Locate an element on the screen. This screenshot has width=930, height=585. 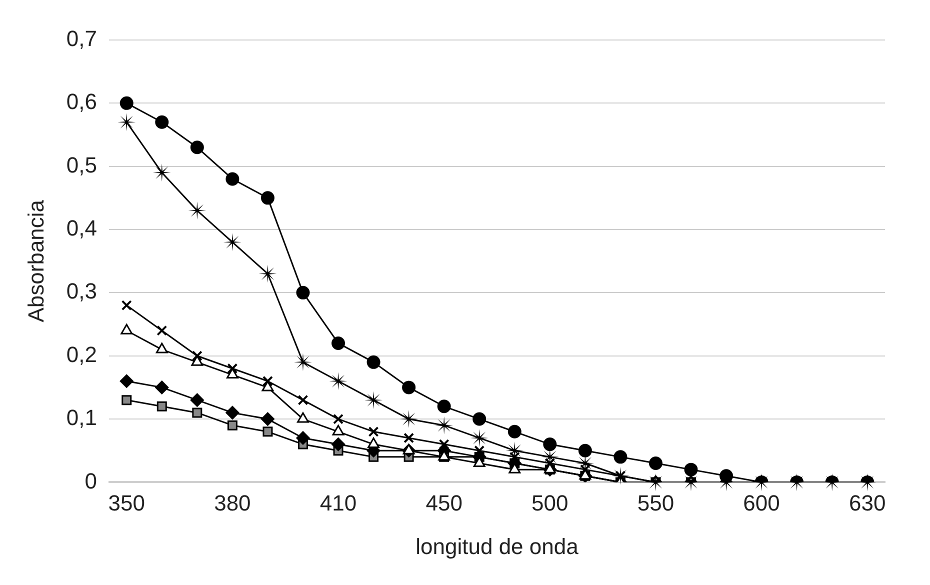
x-tick-label: 410 is located at coordinates (338, 503).